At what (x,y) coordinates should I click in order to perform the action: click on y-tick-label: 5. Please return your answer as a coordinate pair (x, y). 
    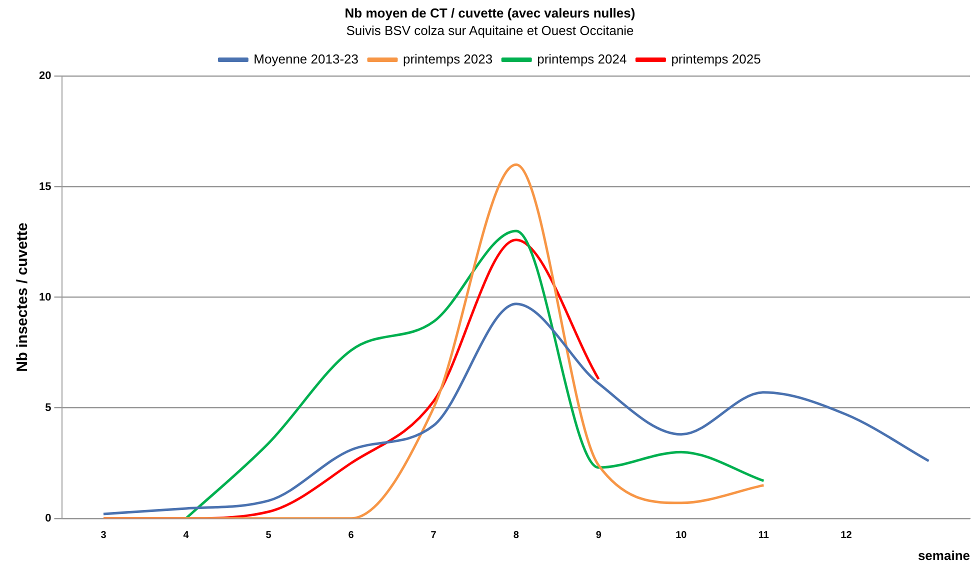
    Looking at the image, I should click on (48, 408).